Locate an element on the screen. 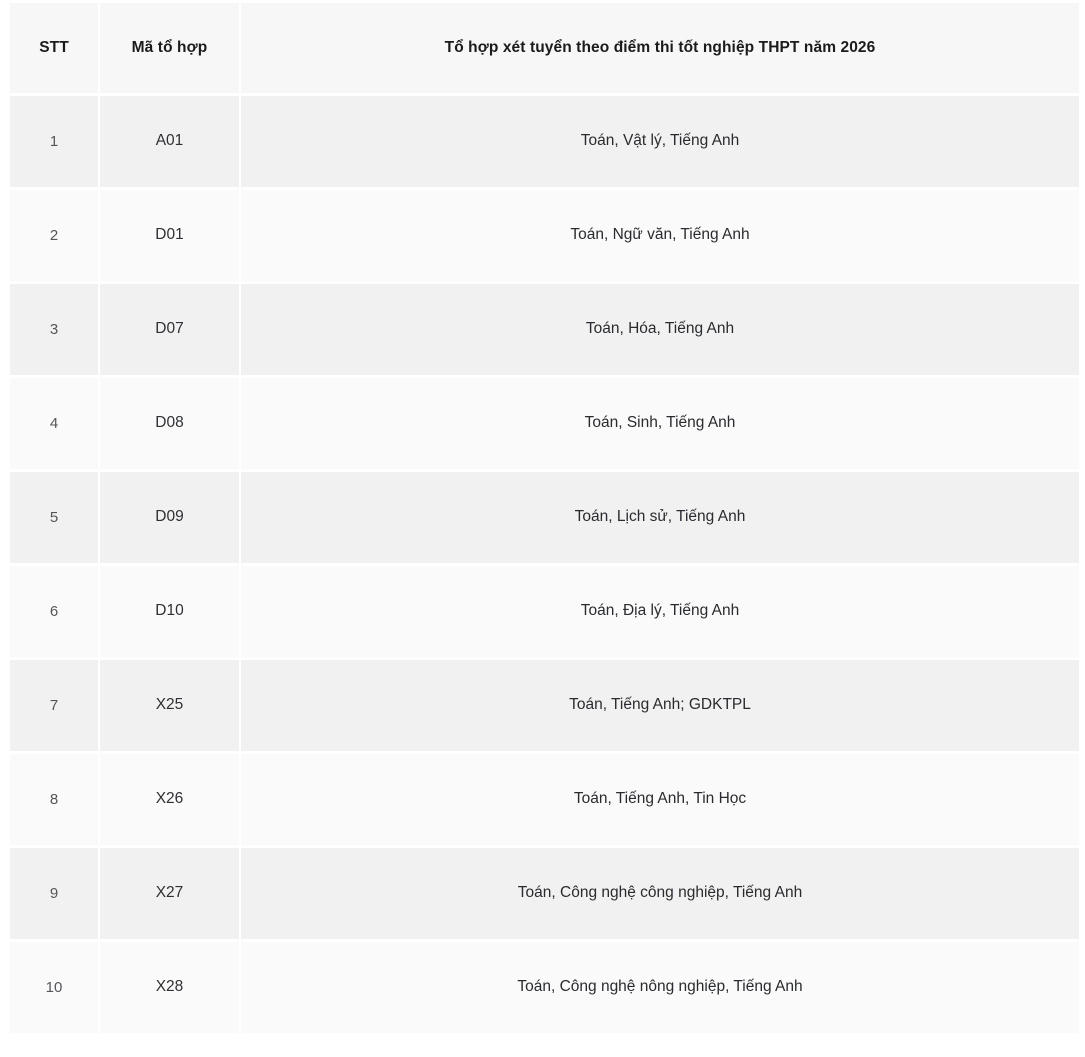  cell-code: X27 is located at coordinates (169, 893).